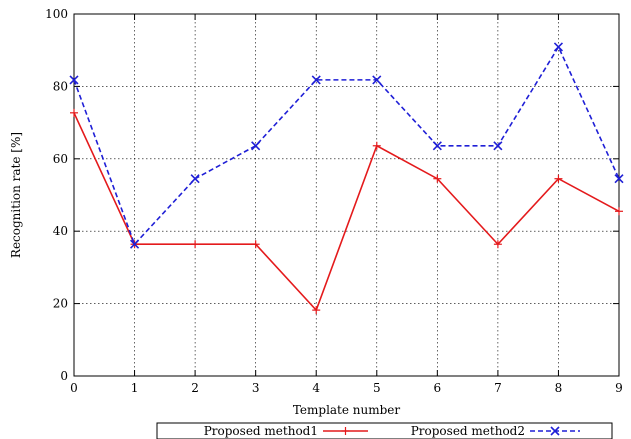  I want to click on y-tick-label: 20, so click(60, 304).